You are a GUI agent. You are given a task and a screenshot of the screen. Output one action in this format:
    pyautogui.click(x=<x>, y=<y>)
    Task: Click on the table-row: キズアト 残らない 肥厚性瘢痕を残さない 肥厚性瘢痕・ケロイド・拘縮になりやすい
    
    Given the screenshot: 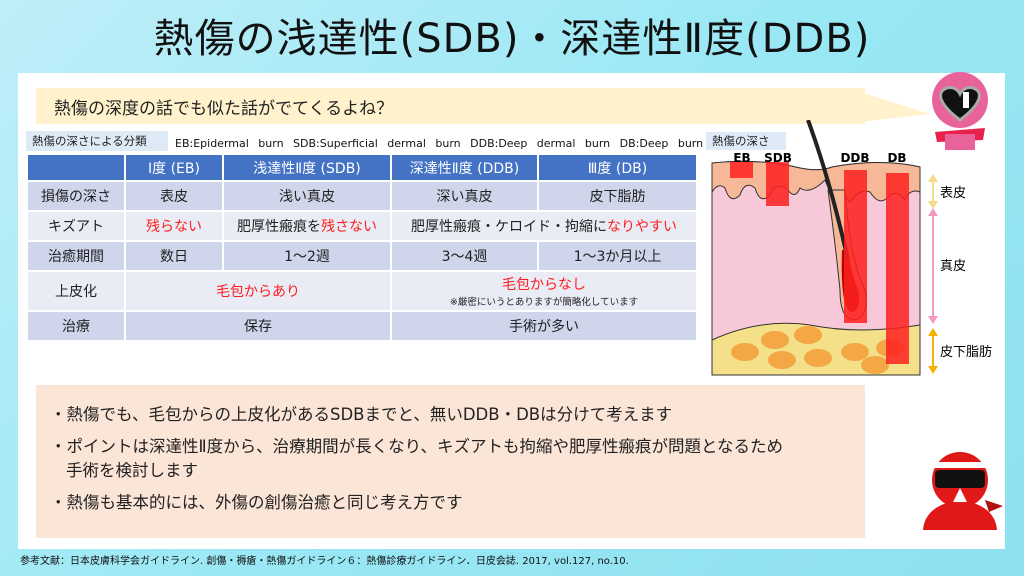 What is the action you would take?
    pyautogui.click(x=362, y=226)
    